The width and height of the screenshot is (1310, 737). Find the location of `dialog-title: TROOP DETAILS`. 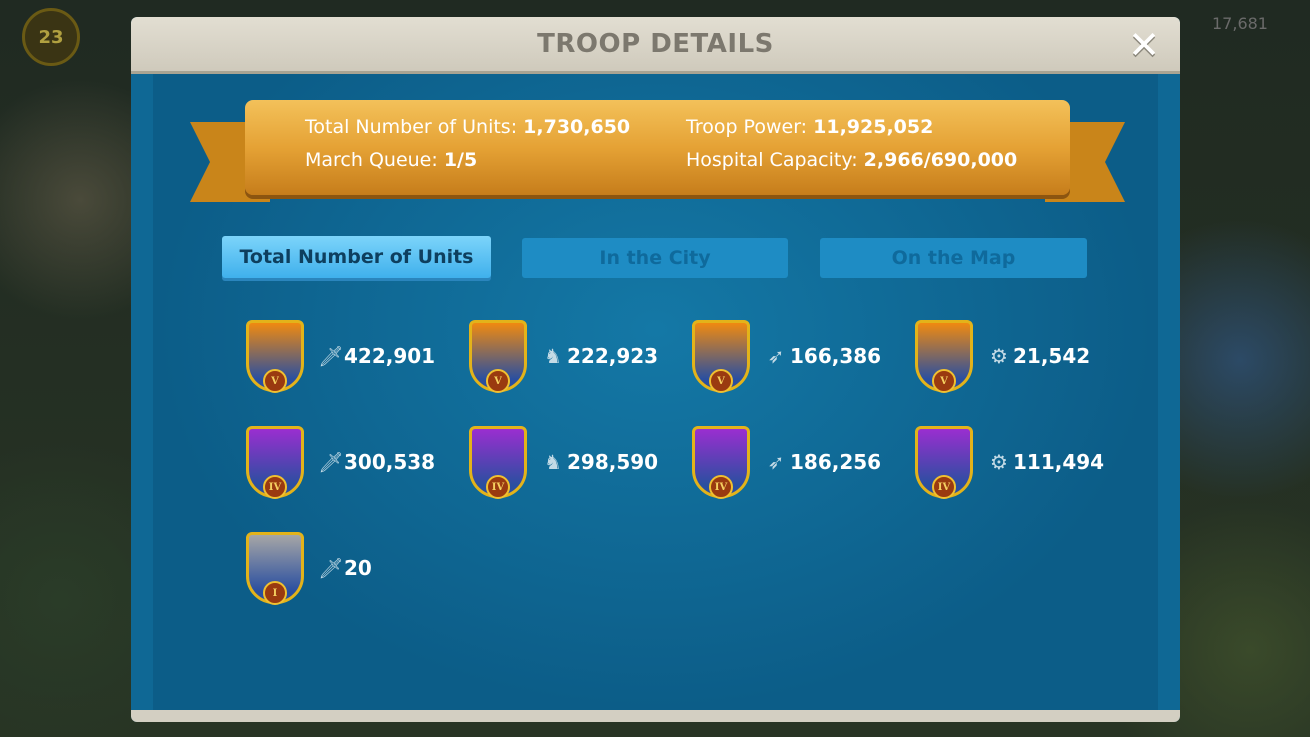

dialog-title: TROOP DETAILS is located at coordinates (655, 44).